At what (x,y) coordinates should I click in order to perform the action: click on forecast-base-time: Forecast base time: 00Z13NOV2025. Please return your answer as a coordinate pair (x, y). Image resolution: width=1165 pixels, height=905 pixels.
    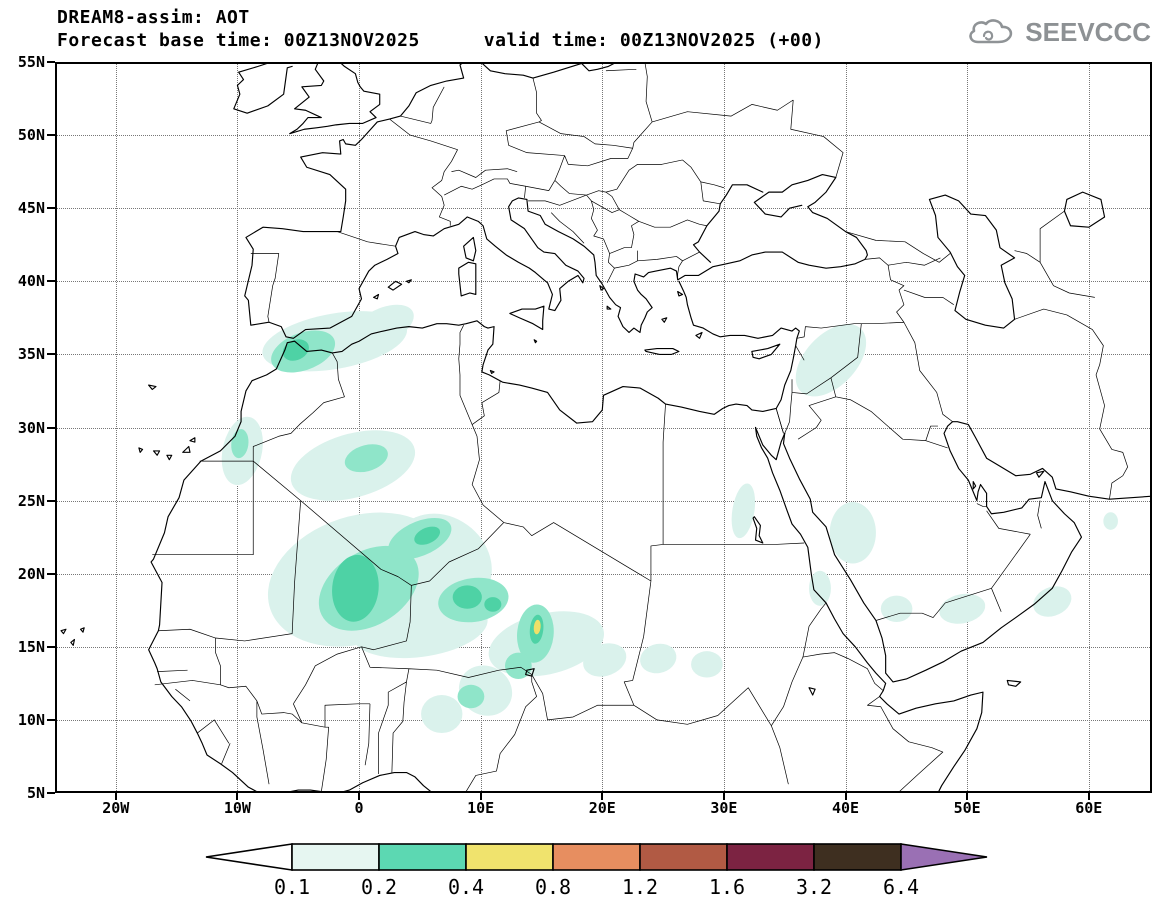
    Looking at the image, I should click on (238, 40).